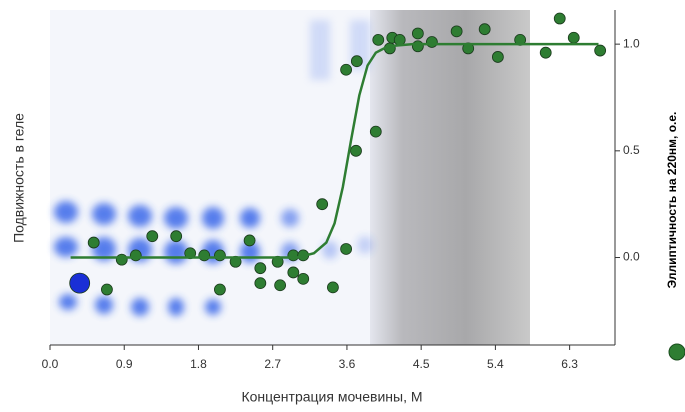 Image resolution: width=685 pixels, height=412 pixels. Describe the element at coordinates (631, 257) in the screenshot. I see `y2-tick-label: 0.0` at that location.